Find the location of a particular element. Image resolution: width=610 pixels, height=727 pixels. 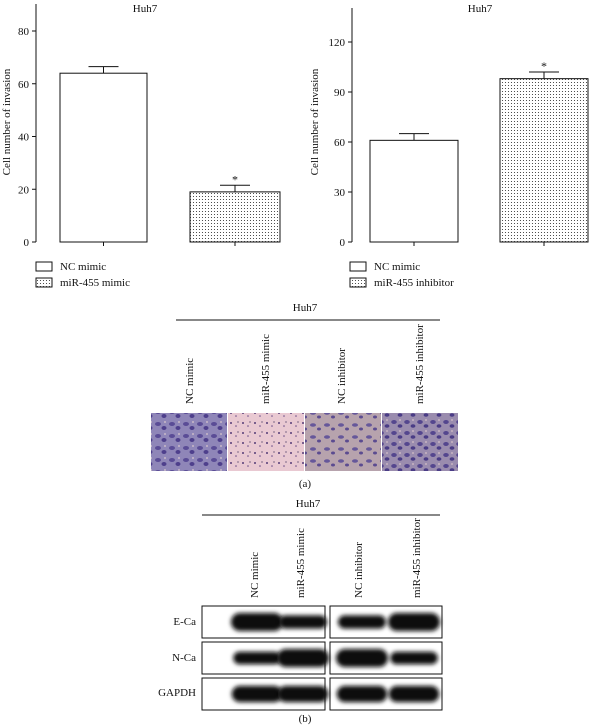

blot-band-r2-l0 is located at coordinates (257, 694).